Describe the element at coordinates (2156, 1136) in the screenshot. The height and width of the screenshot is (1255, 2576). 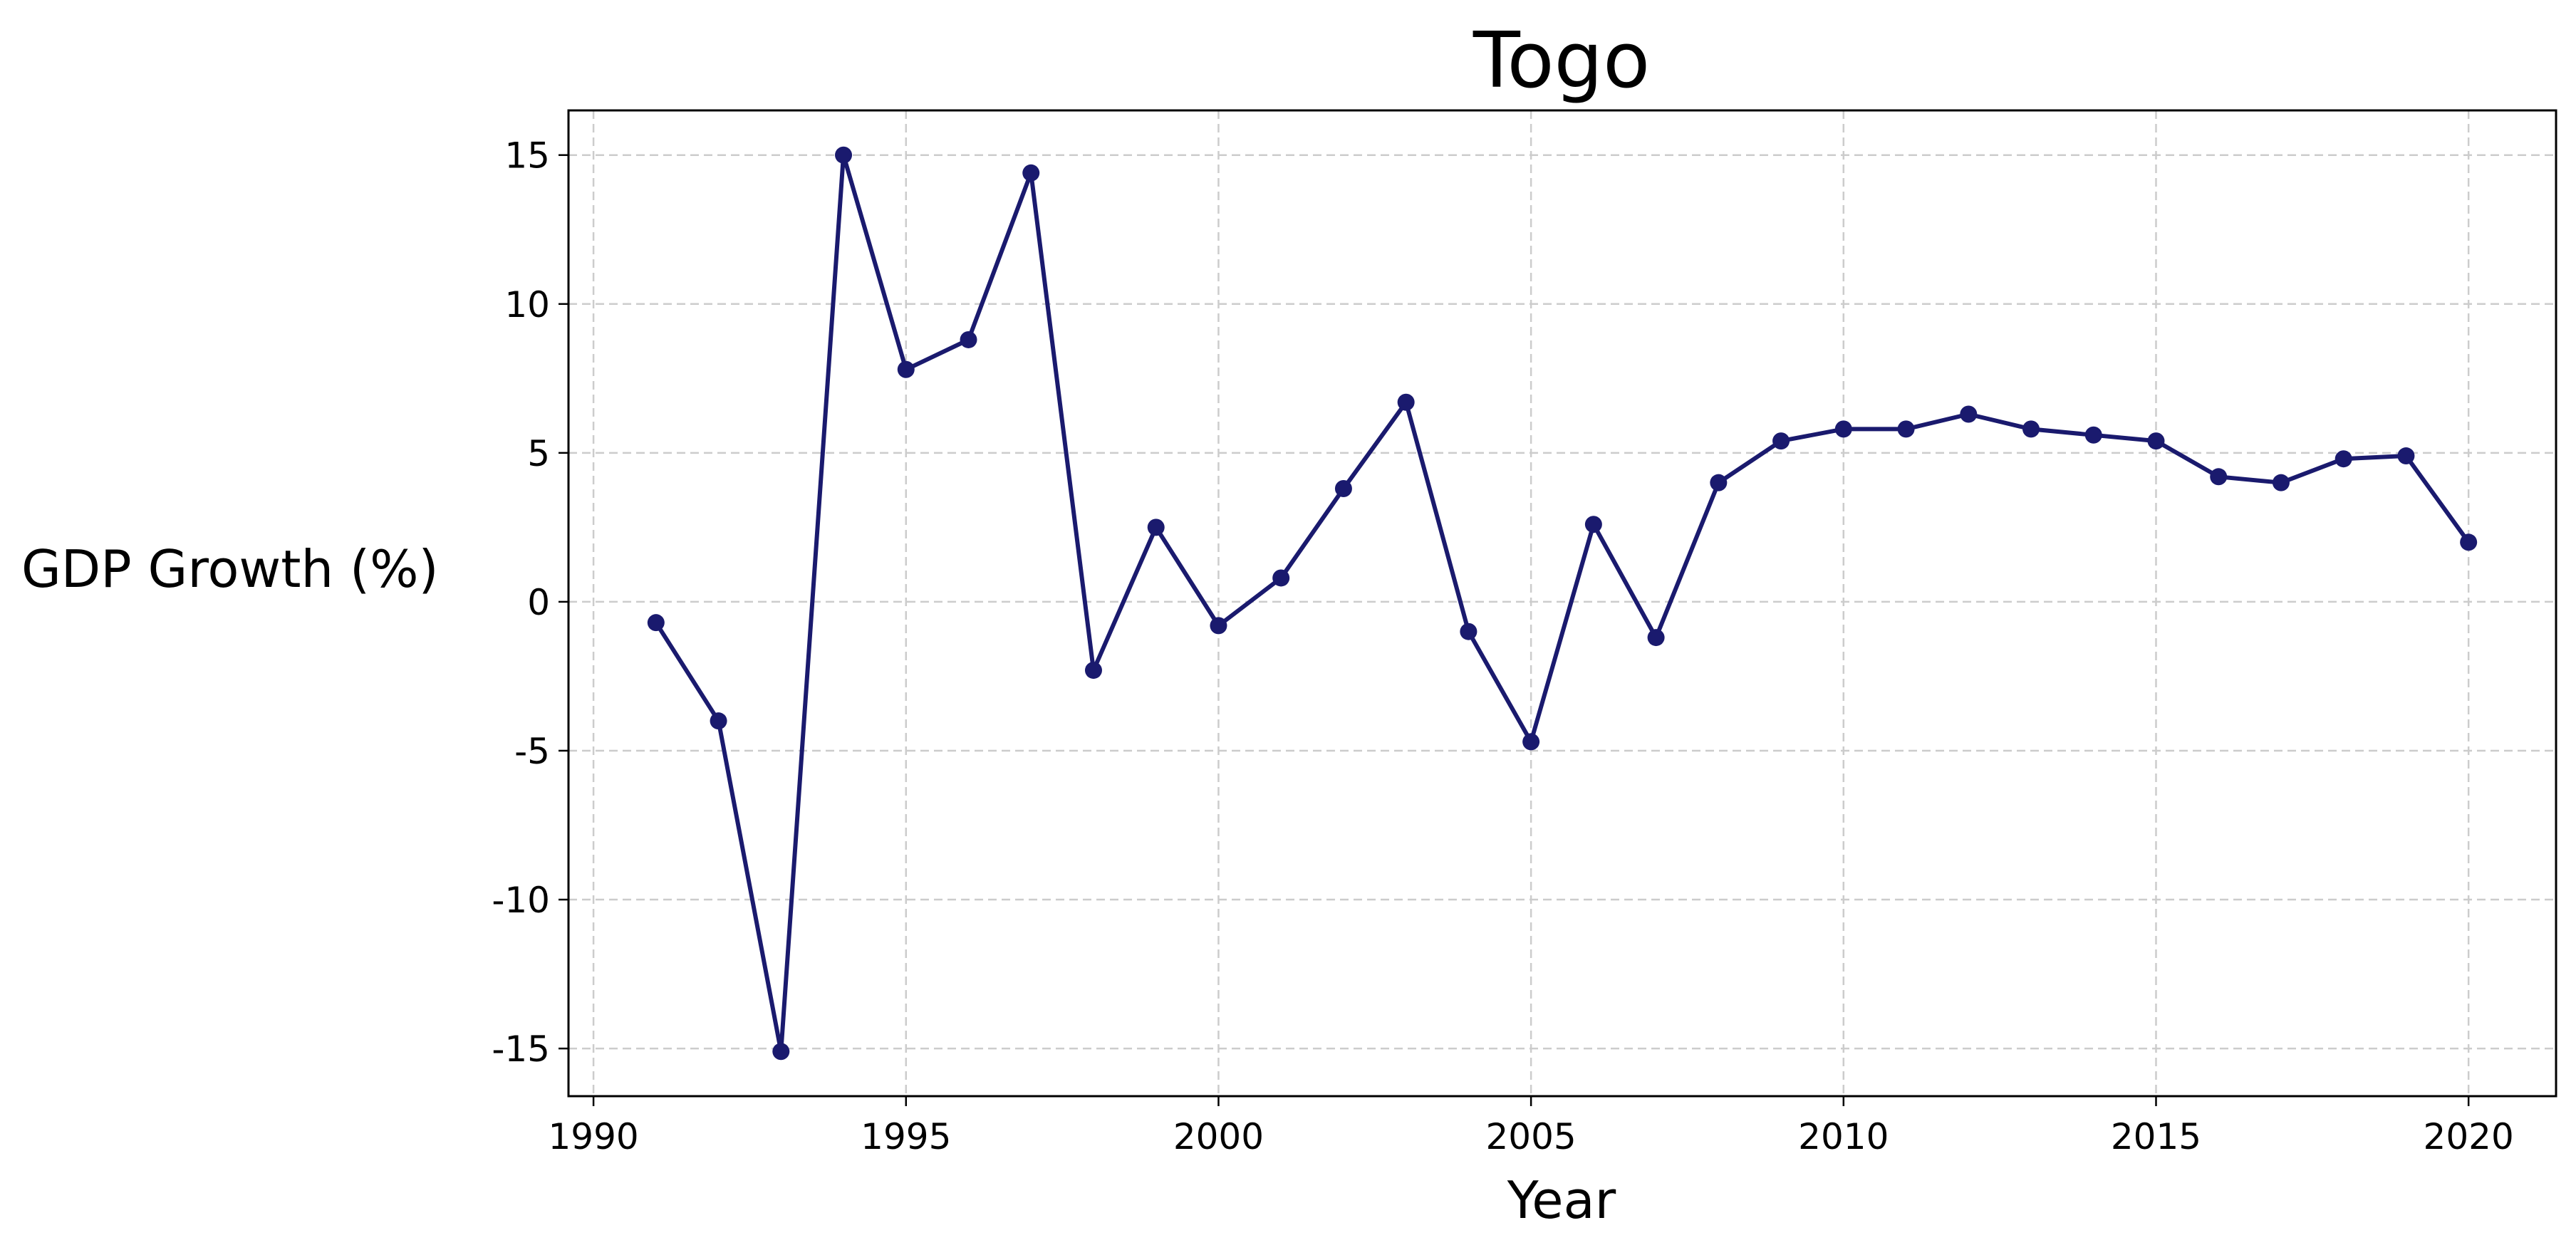
I see `x-tick-label: 2015` at that location.